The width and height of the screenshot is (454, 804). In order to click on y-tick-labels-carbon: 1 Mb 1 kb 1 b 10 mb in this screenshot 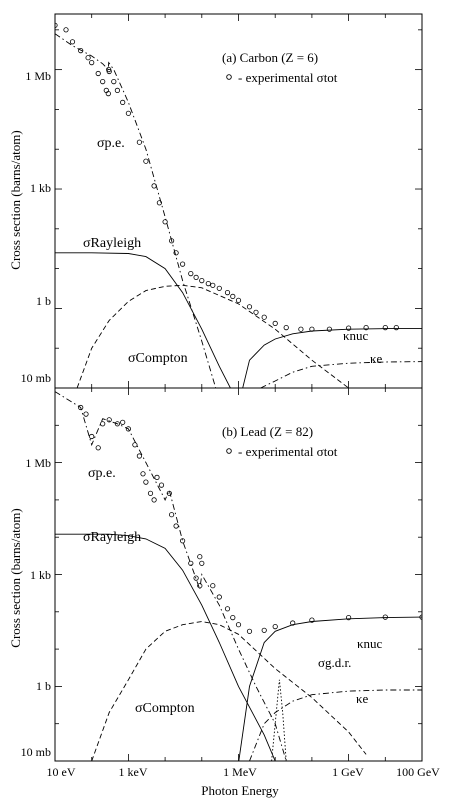, I will do `click(36, 227)`.